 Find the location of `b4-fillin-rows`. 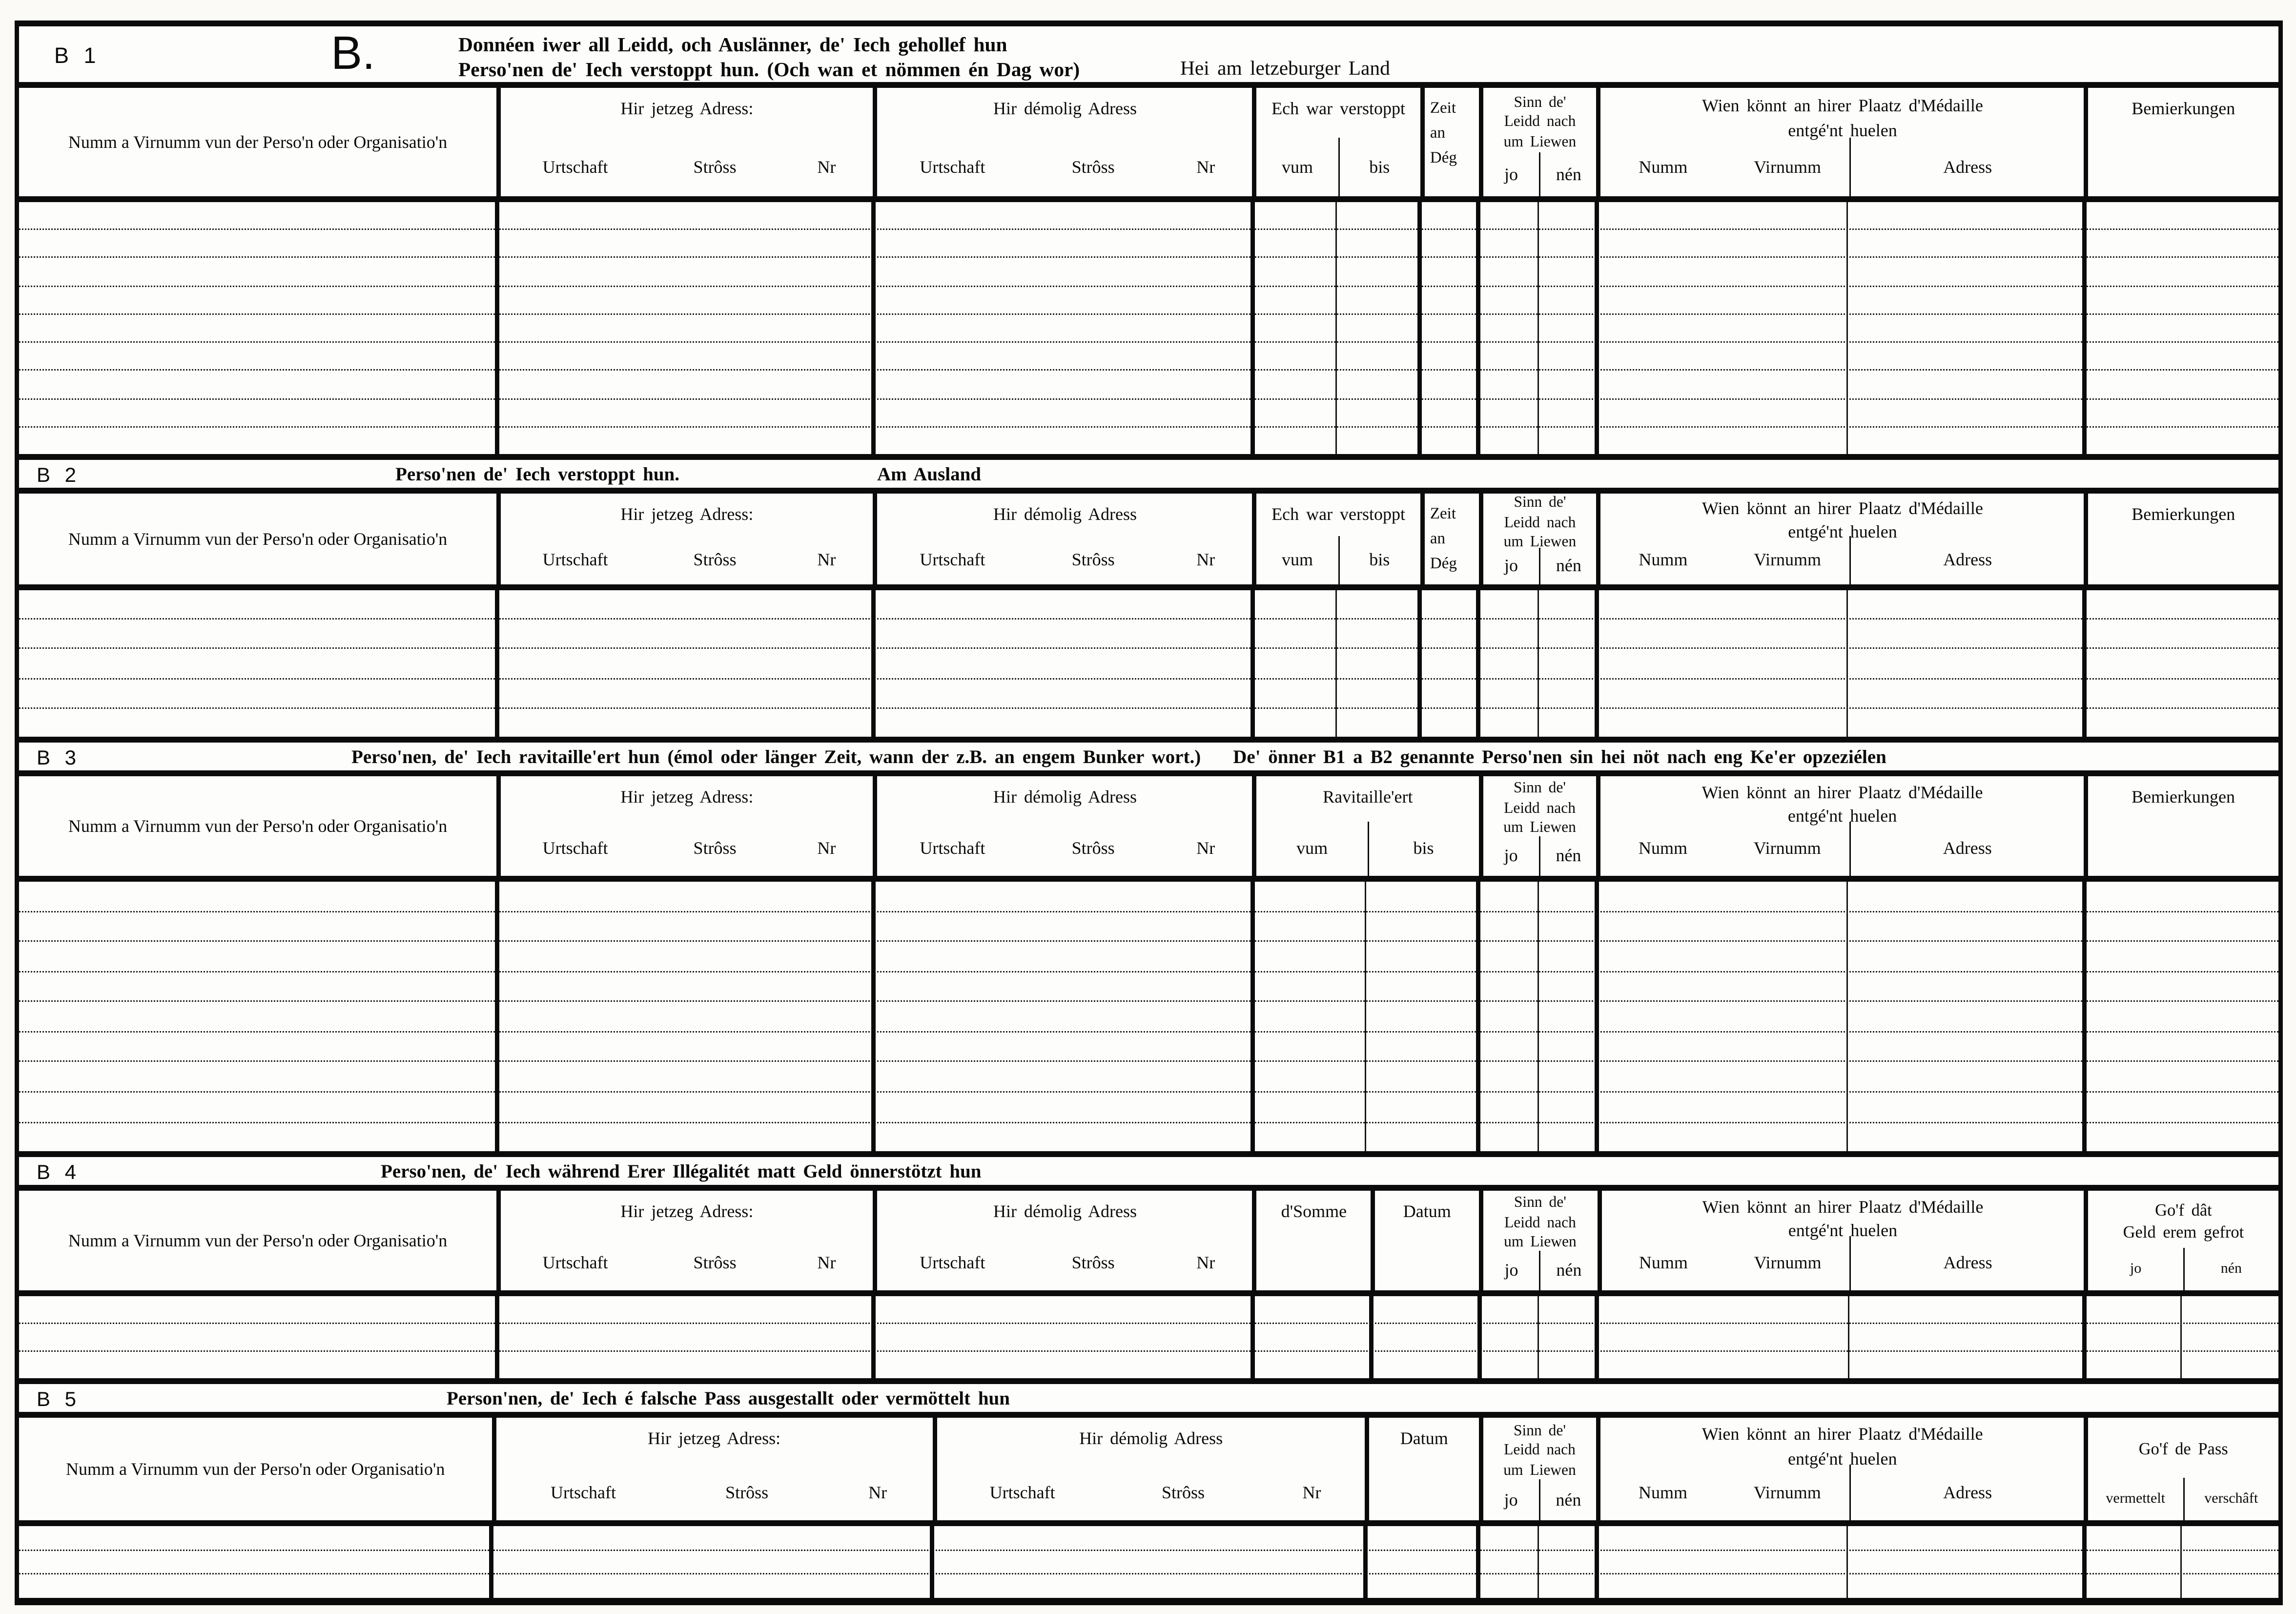

b4-fillin-rows is located at coordinates (1148, 1337).